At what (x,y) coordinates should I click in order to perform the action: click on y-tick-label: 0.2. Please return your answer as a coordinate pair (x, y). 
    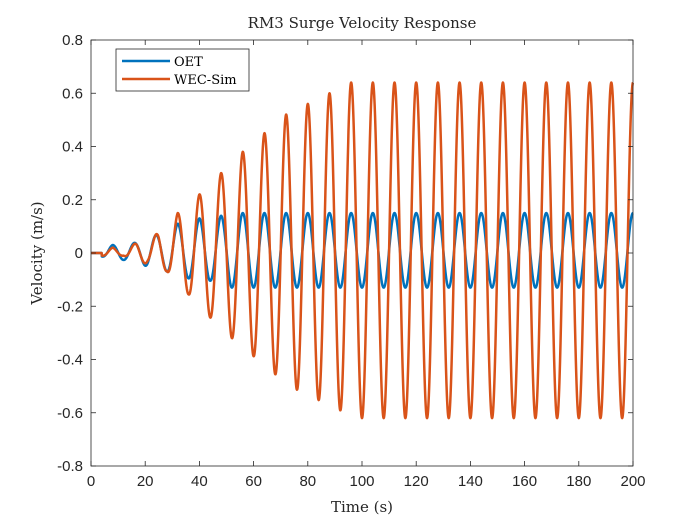
    Looking at the image, I should click on (72, 200).